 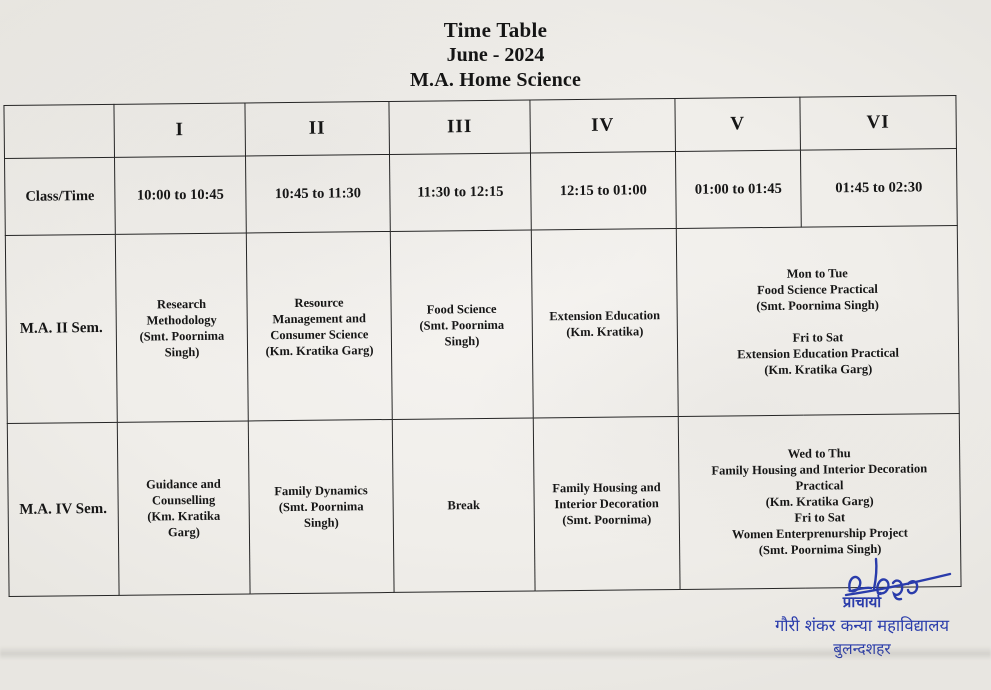 What do you see at coordinates (60, 196) in the screenshot?
I see `time-row-label: Class/Time` at bounding box center [60, 196].